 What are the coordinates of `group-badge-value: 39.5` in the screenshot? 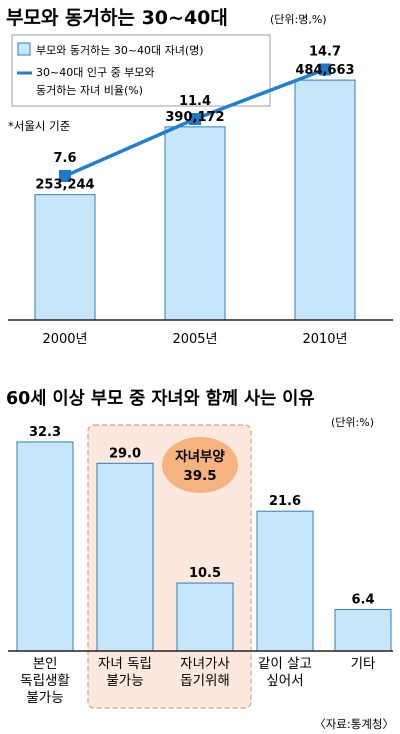 It's located at (199, 476).